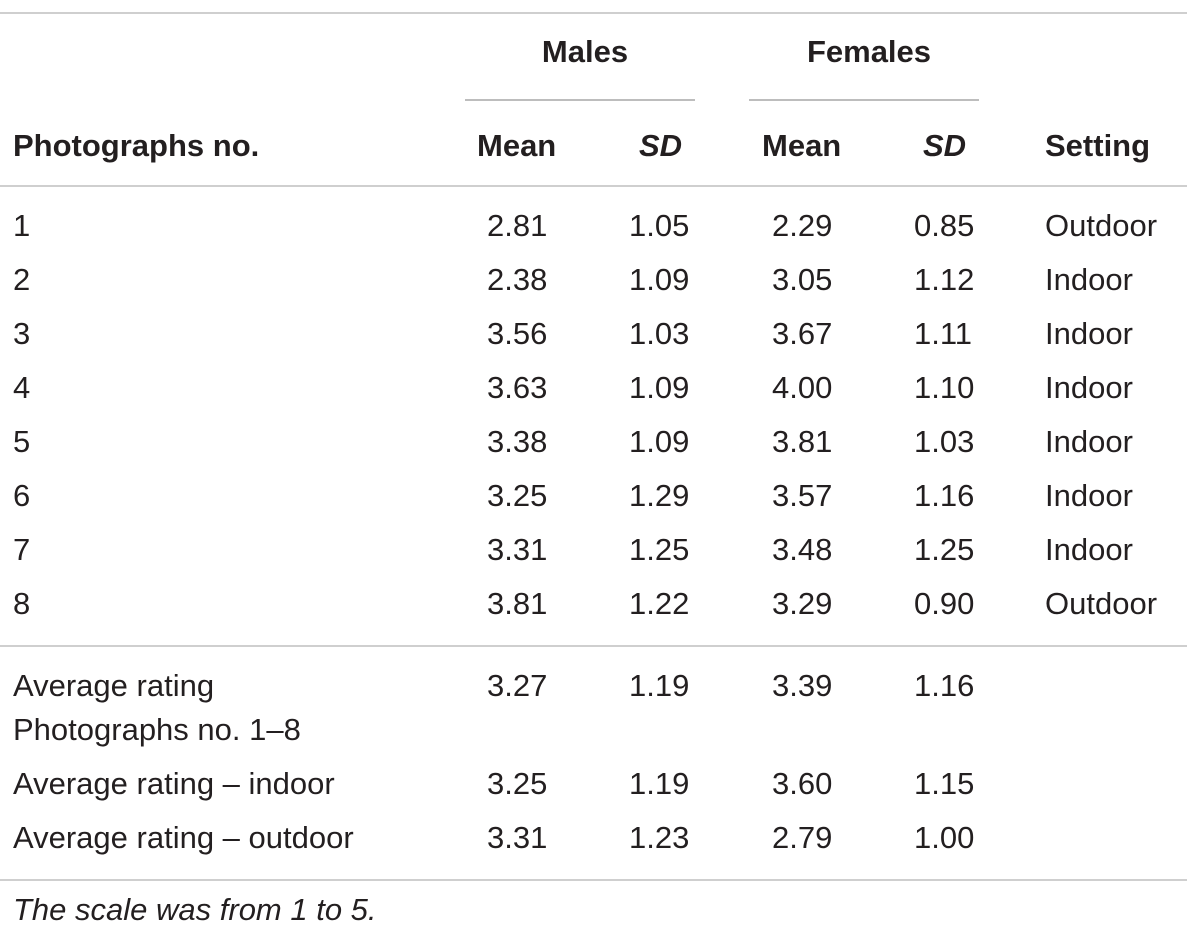 This screenshot has height=936, width=1200. Describe the element at coordinates (195, 909) in the screenshot. I see `table-footnote: The scale was from 1 to 5.` at that location.